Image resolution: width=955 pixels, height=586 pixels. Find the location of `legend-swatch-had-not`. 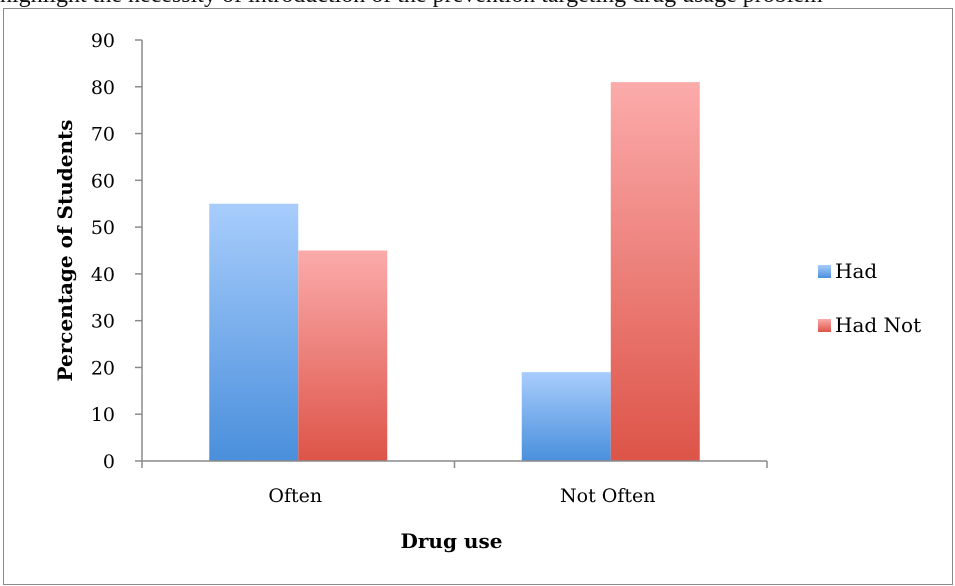

legend-swatch-had-not is located at coordinates (824, 325).